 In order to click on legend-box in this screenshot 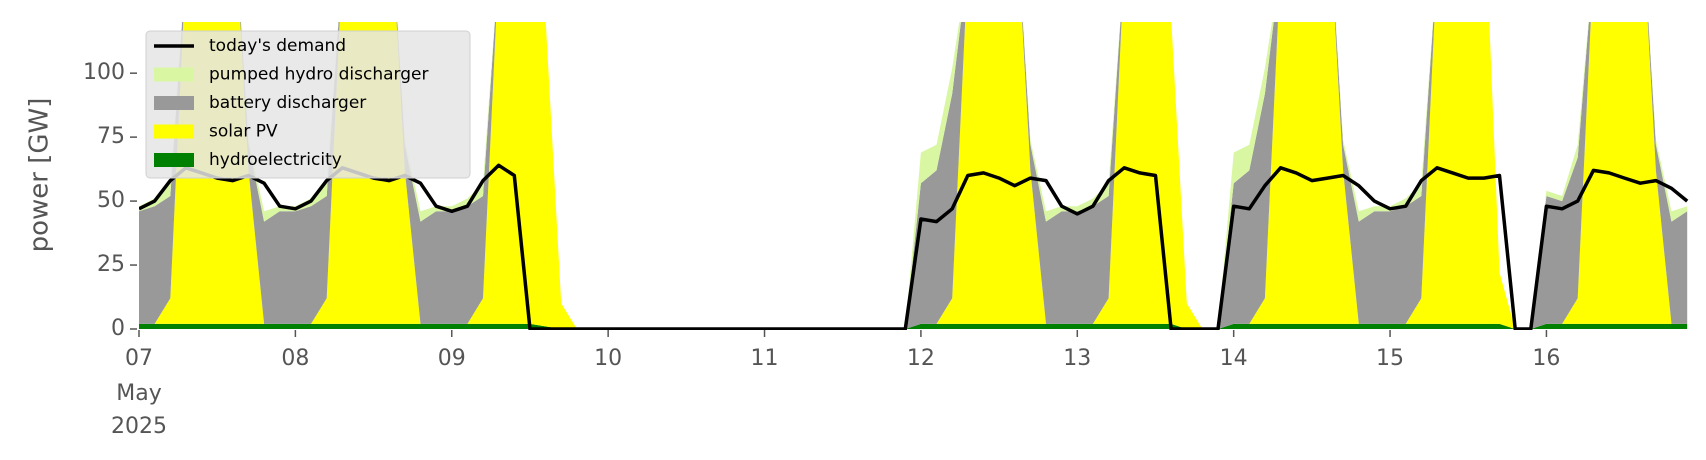, I will do `click(308, 104)`.